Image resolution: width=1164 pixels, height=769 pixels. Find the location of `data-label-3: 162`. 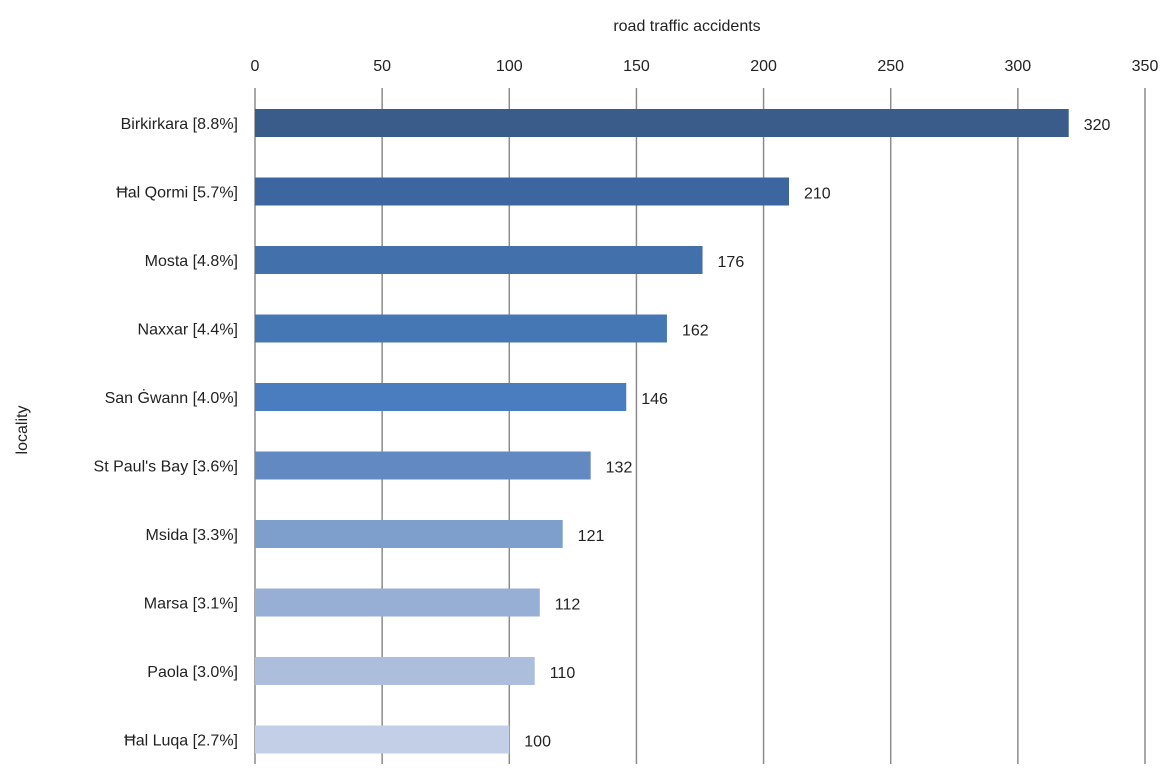

data-label-3: 162 is located at coordinates (695, 331).